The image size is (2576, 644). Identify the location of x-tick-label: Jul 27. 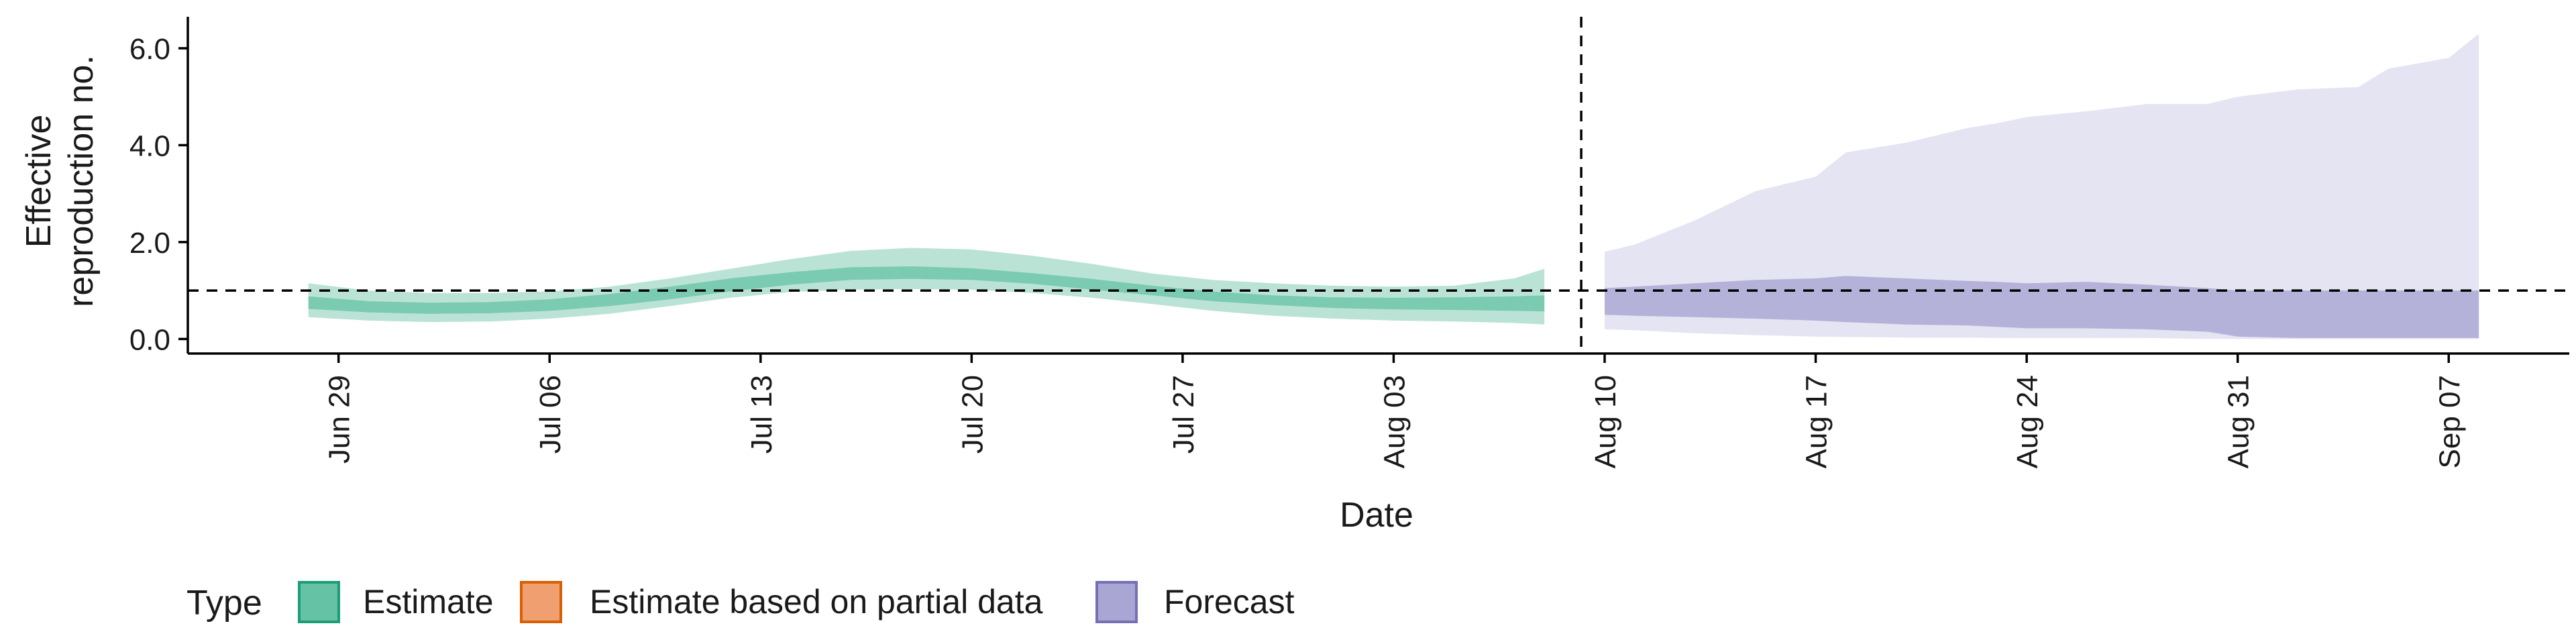
(1183, 414).